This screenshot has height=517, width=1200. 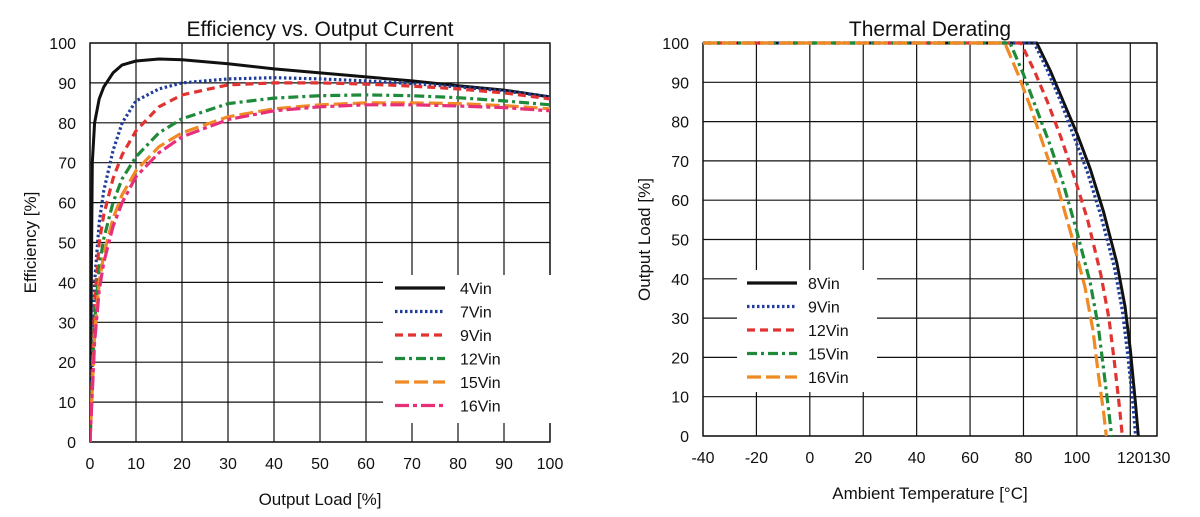 I want to click on x-axis-label: Output Load [%], so click(x=320, y=499).